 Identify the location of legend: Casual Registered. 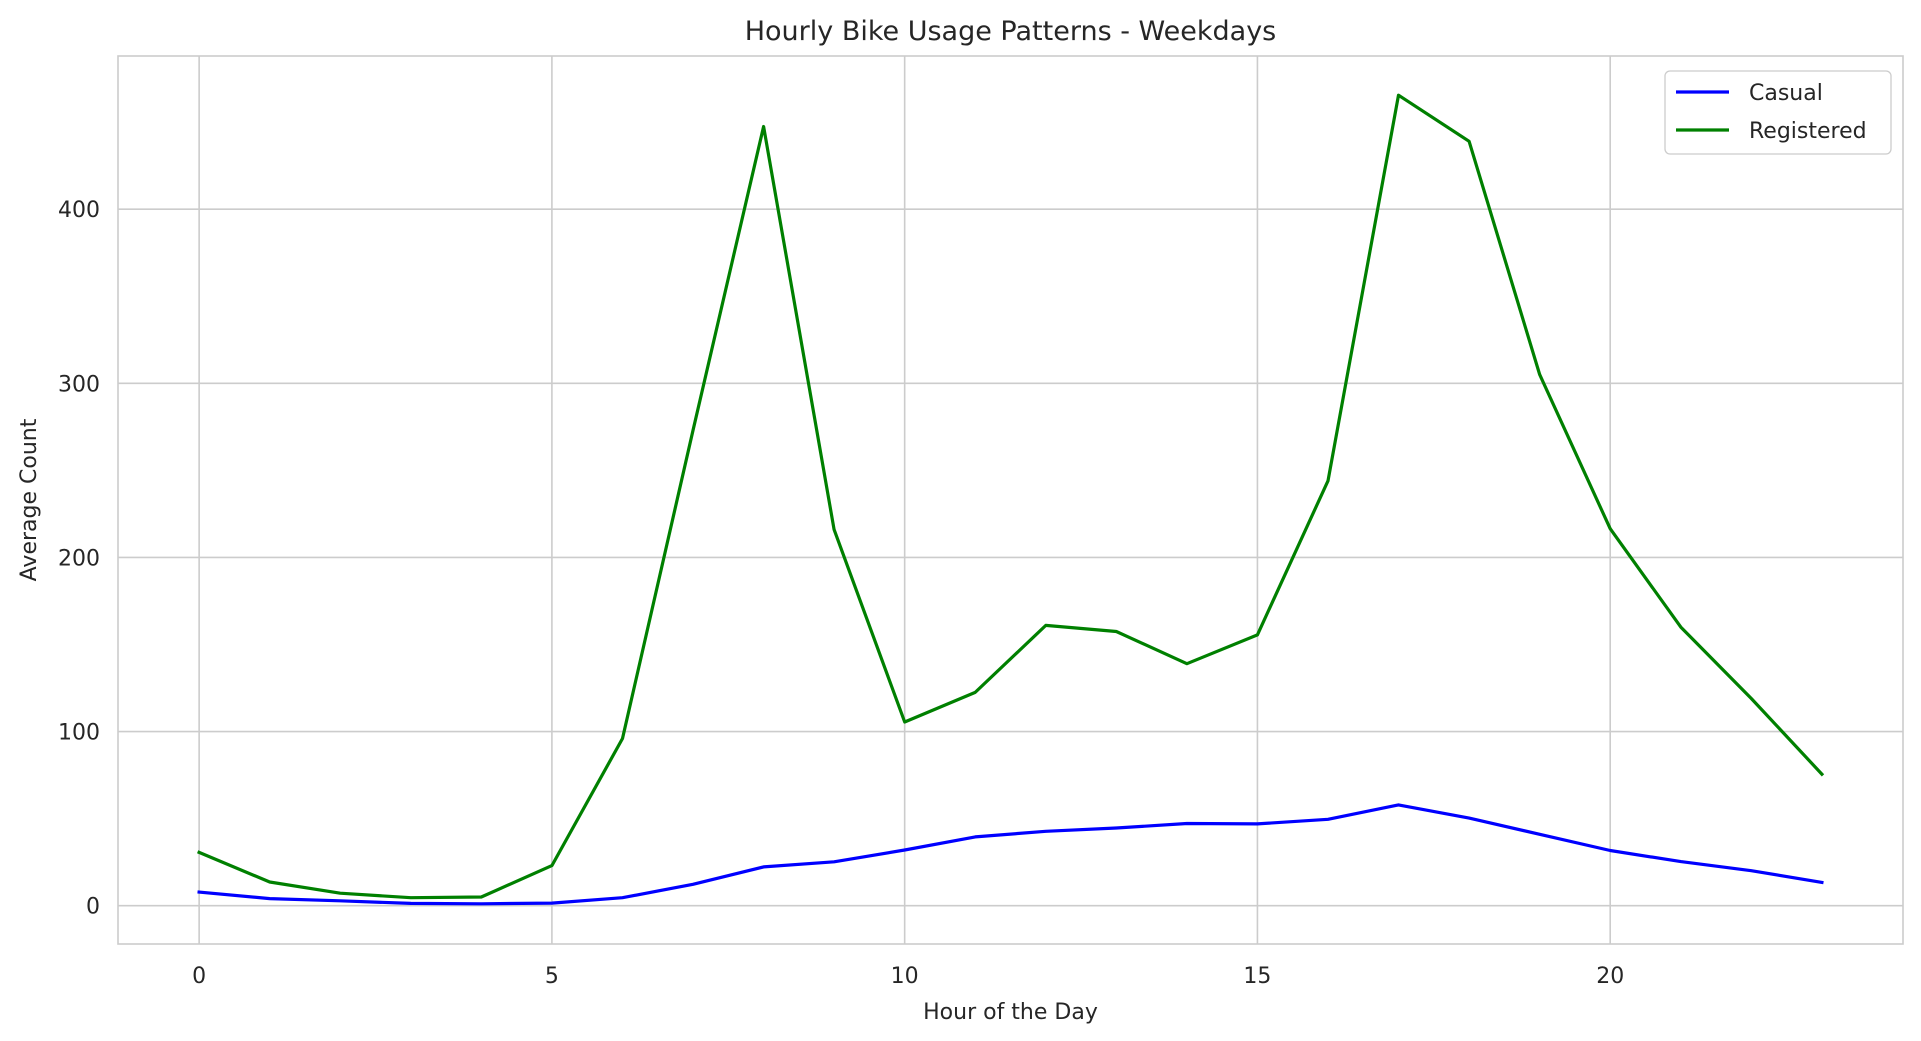
(1778, 112).